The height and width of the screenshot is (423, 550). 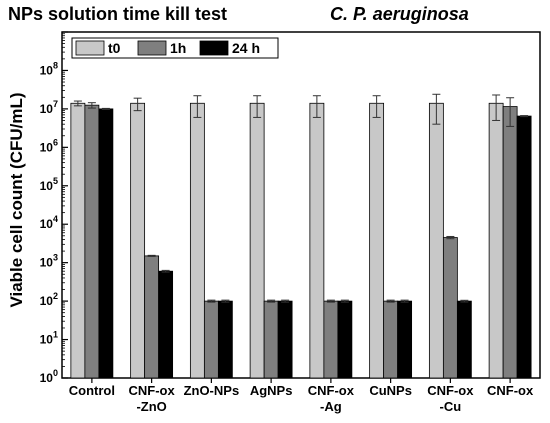 What do you see at coordinates (49, 261) in the screenshot?
I see `y-tick-label: 10³` at bounding box center [49, 261].